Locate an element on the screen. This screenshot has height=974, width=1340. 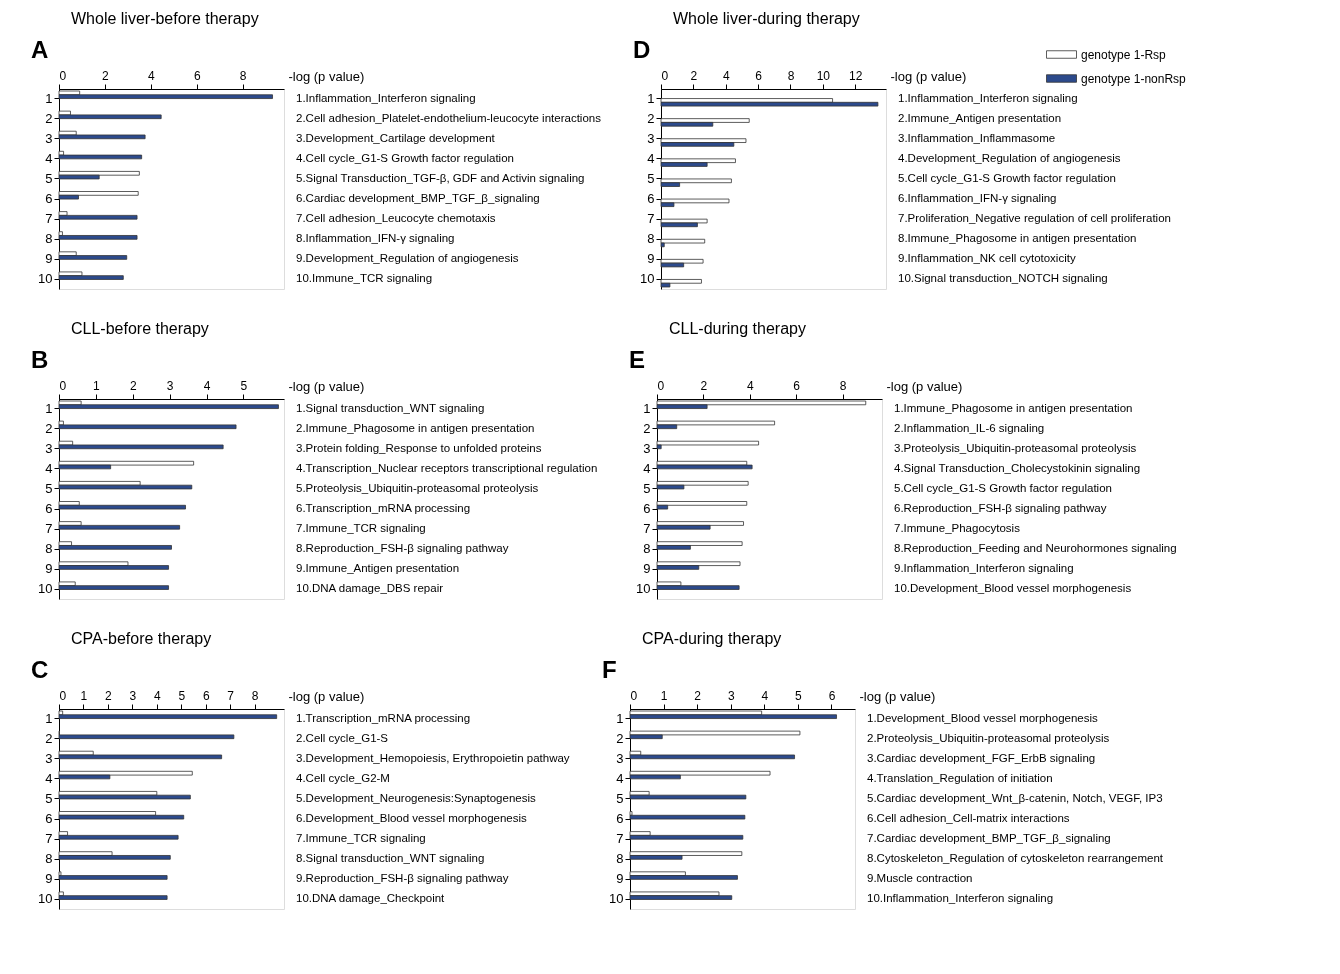
text: 1.Signal transduction_WNT signaling is located at coordinates (390, 407).